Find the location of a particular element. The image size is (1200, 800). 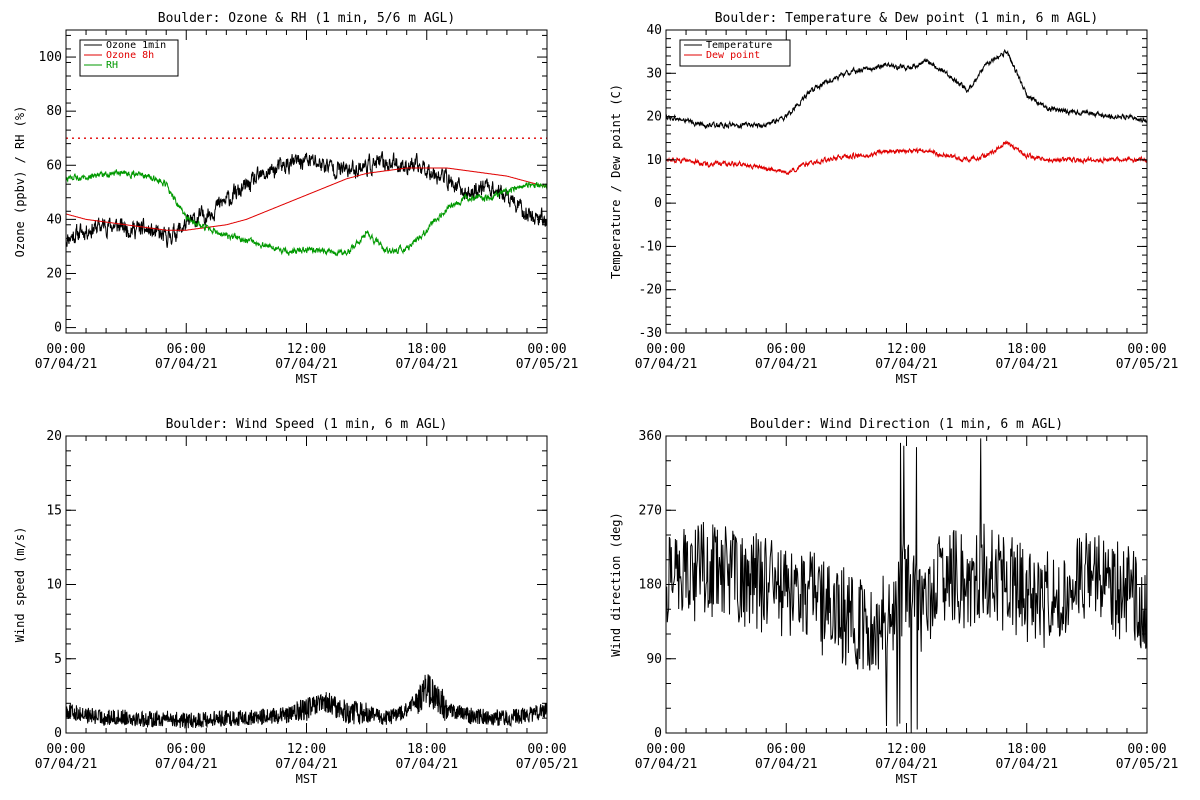

legend-label: Temperature is located at coordinates (739, 45).